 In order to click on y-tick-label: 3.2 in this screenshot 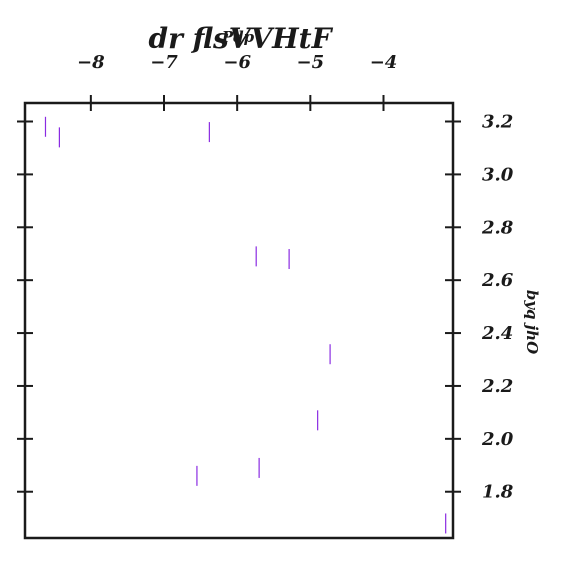, I will do `click(497, 122)`.